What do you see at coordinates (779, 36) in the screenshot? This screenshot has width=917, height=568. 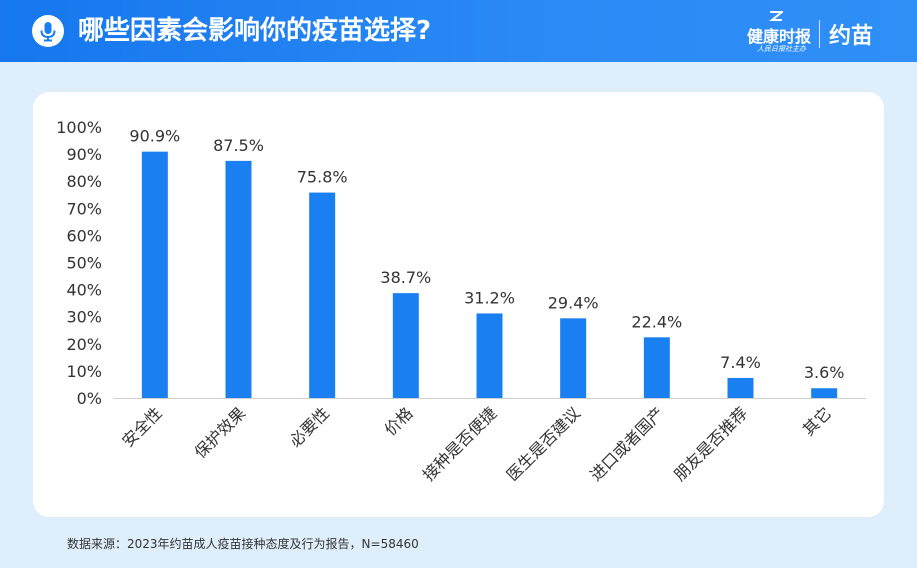 I see `brand-name: 健康时报` at bounding box center [779, 36].